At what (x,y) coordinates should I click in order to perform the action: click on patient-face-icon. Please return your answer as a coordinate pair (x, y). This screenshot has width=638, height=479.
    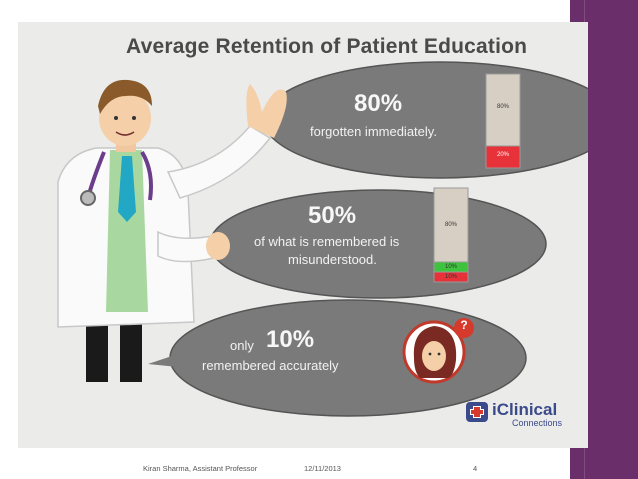
    Looking at the image, I should click on (434, 352).